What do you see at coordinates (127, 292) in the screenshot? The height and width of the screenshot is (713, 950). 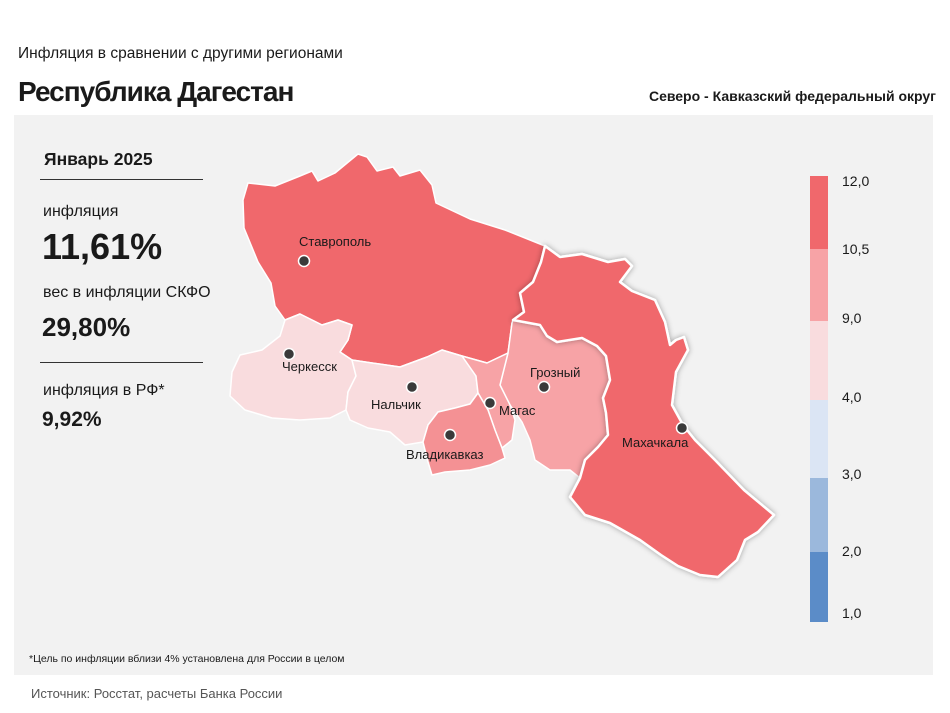 I see `weight-label: вес в инфляции СКФО` at bounding box center [127, 292].